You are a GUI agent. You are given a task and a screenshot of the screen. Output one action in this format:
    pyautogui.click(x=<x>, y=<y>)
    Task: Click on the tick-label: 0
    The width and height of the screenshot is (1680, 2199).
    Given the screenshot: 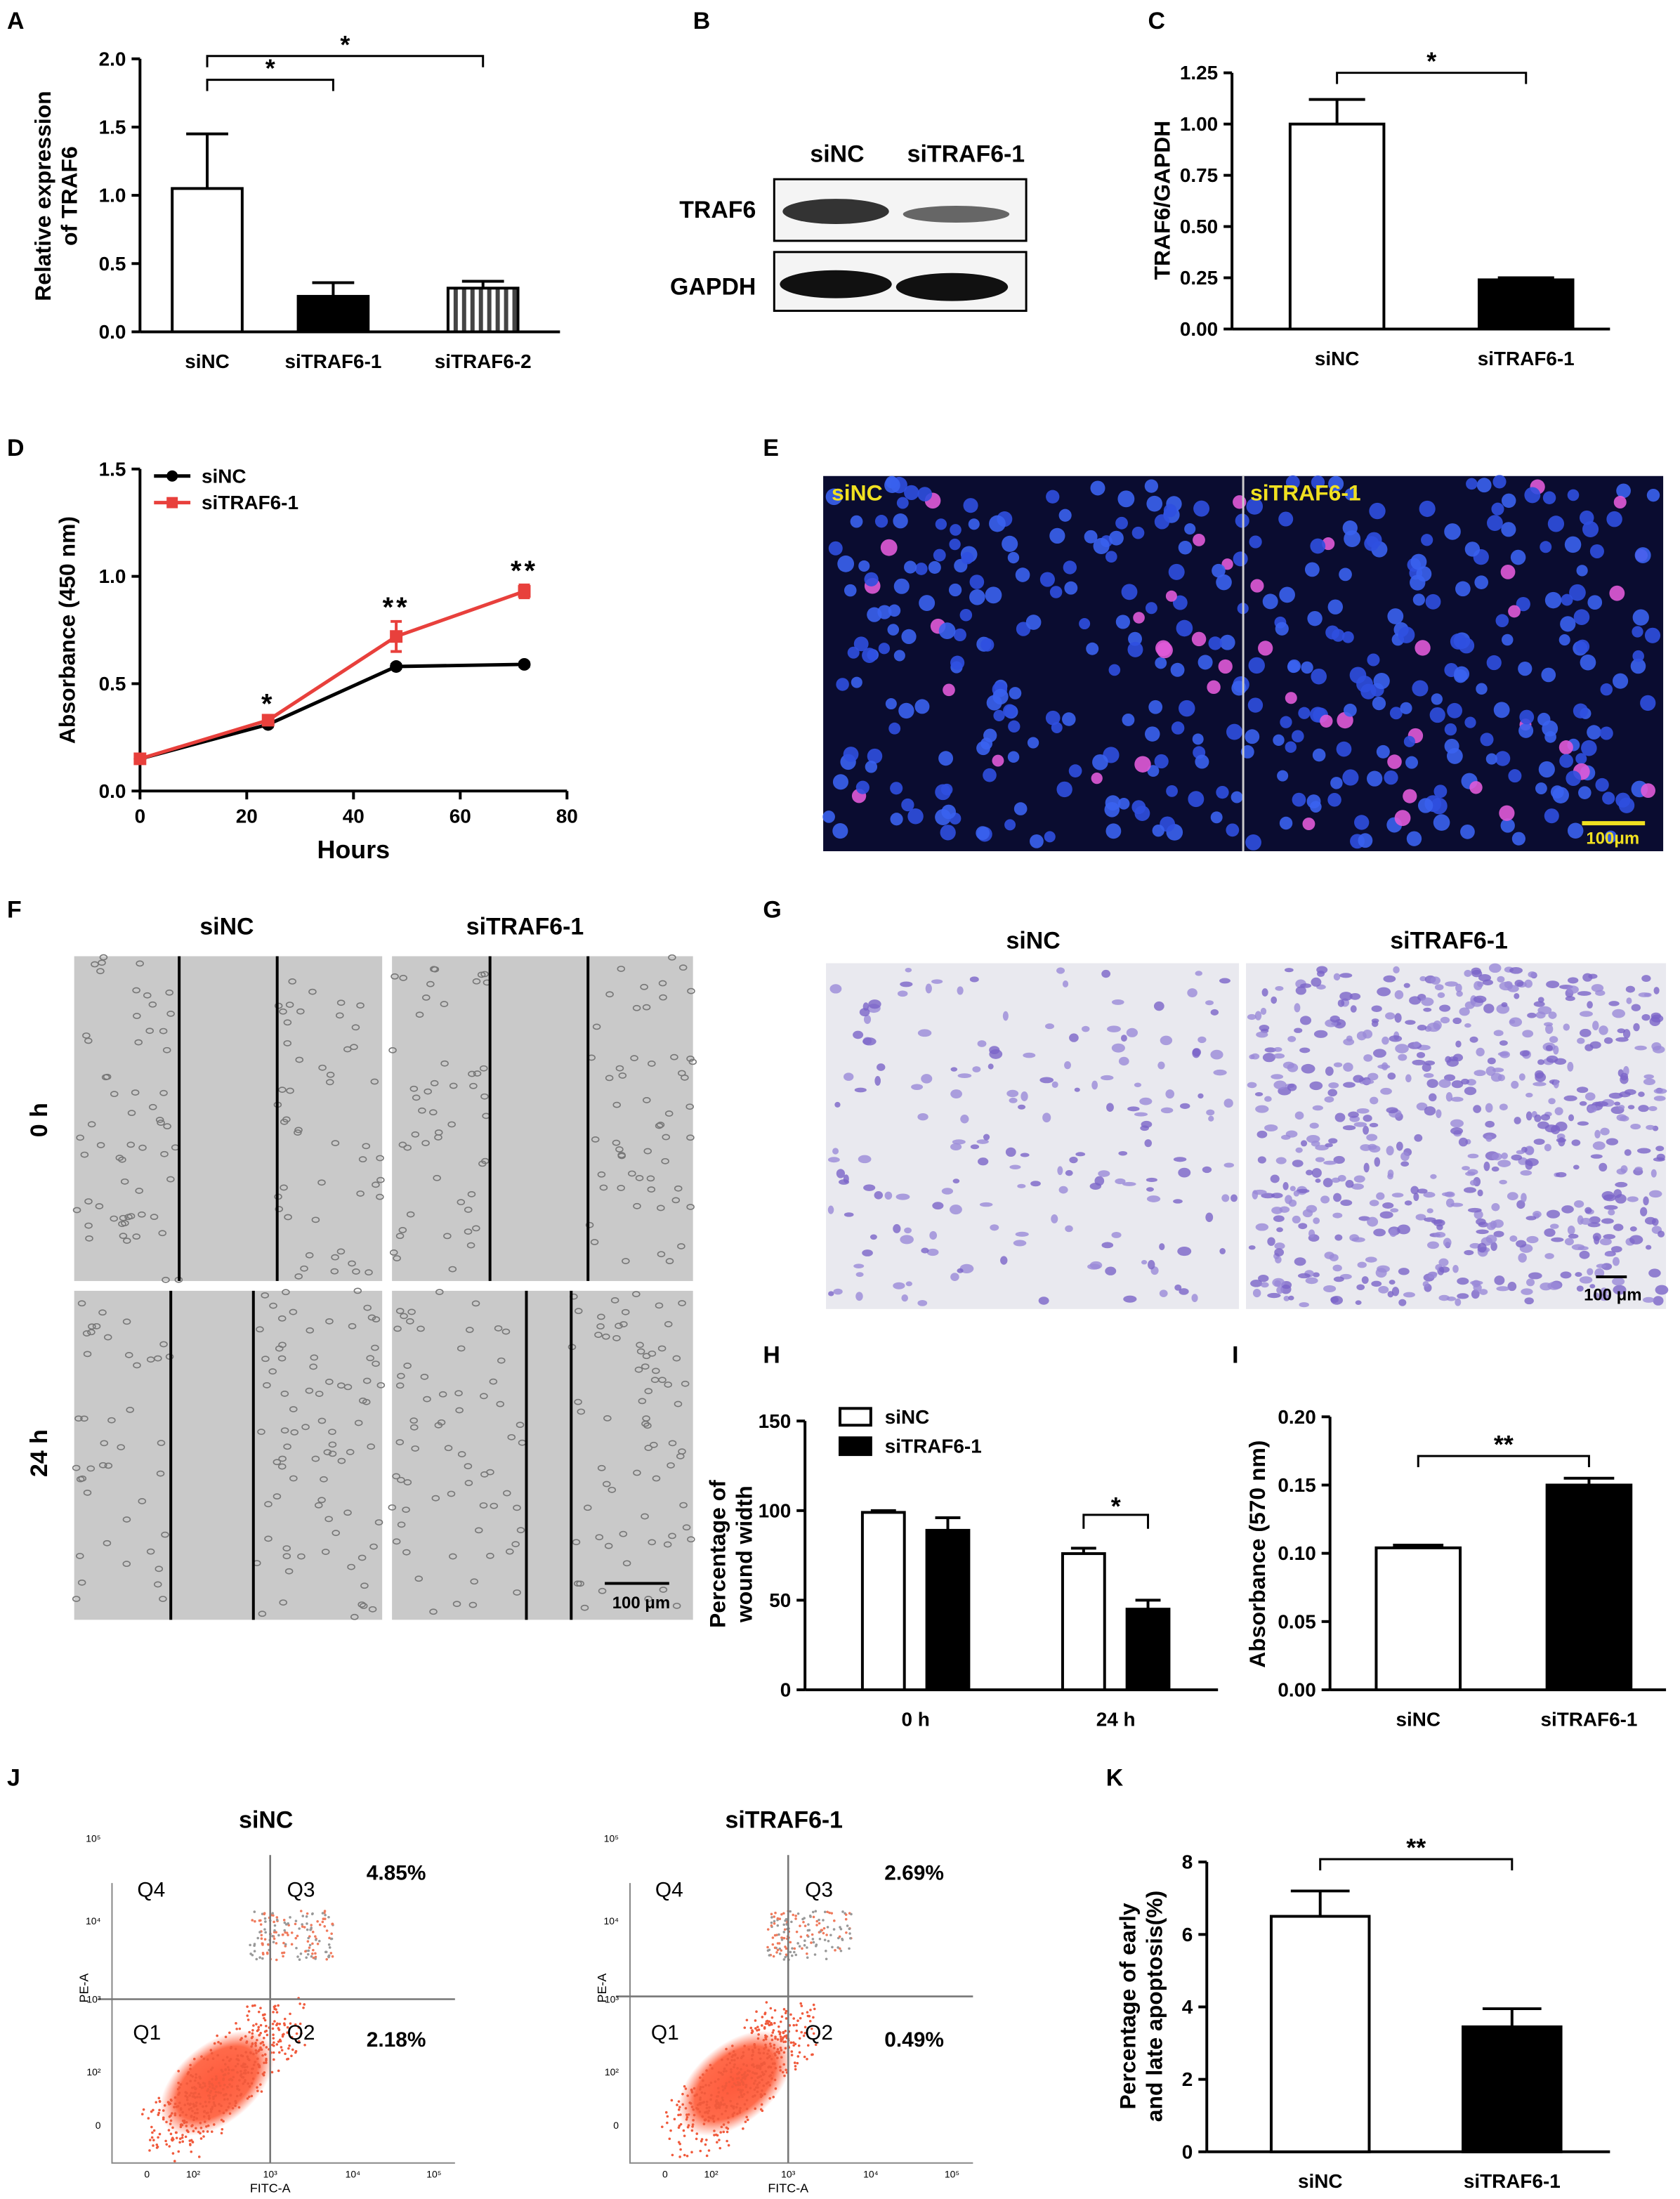 What is the action you would take?
    pyautogui.click(x=616, y=2125)
    